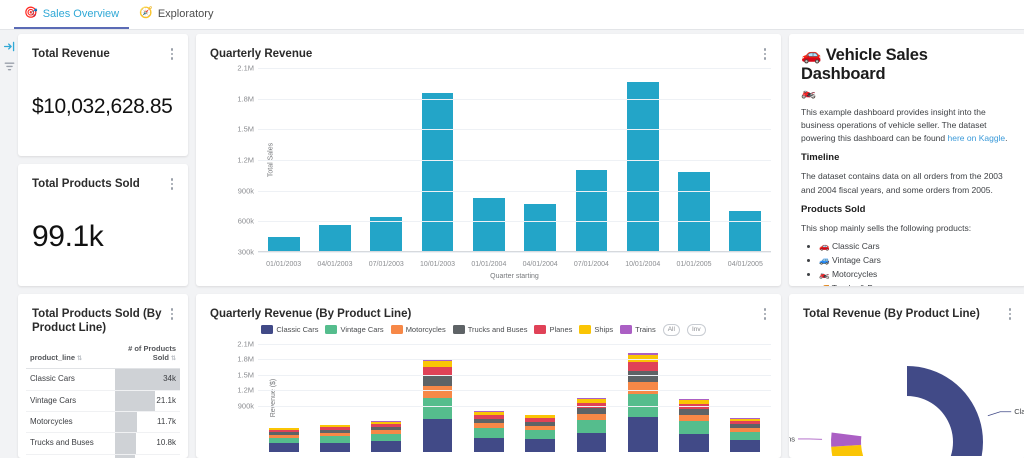 This screenshot has width=1024, height=458. I want to click on legend-all-button: All, so click(671, 330).